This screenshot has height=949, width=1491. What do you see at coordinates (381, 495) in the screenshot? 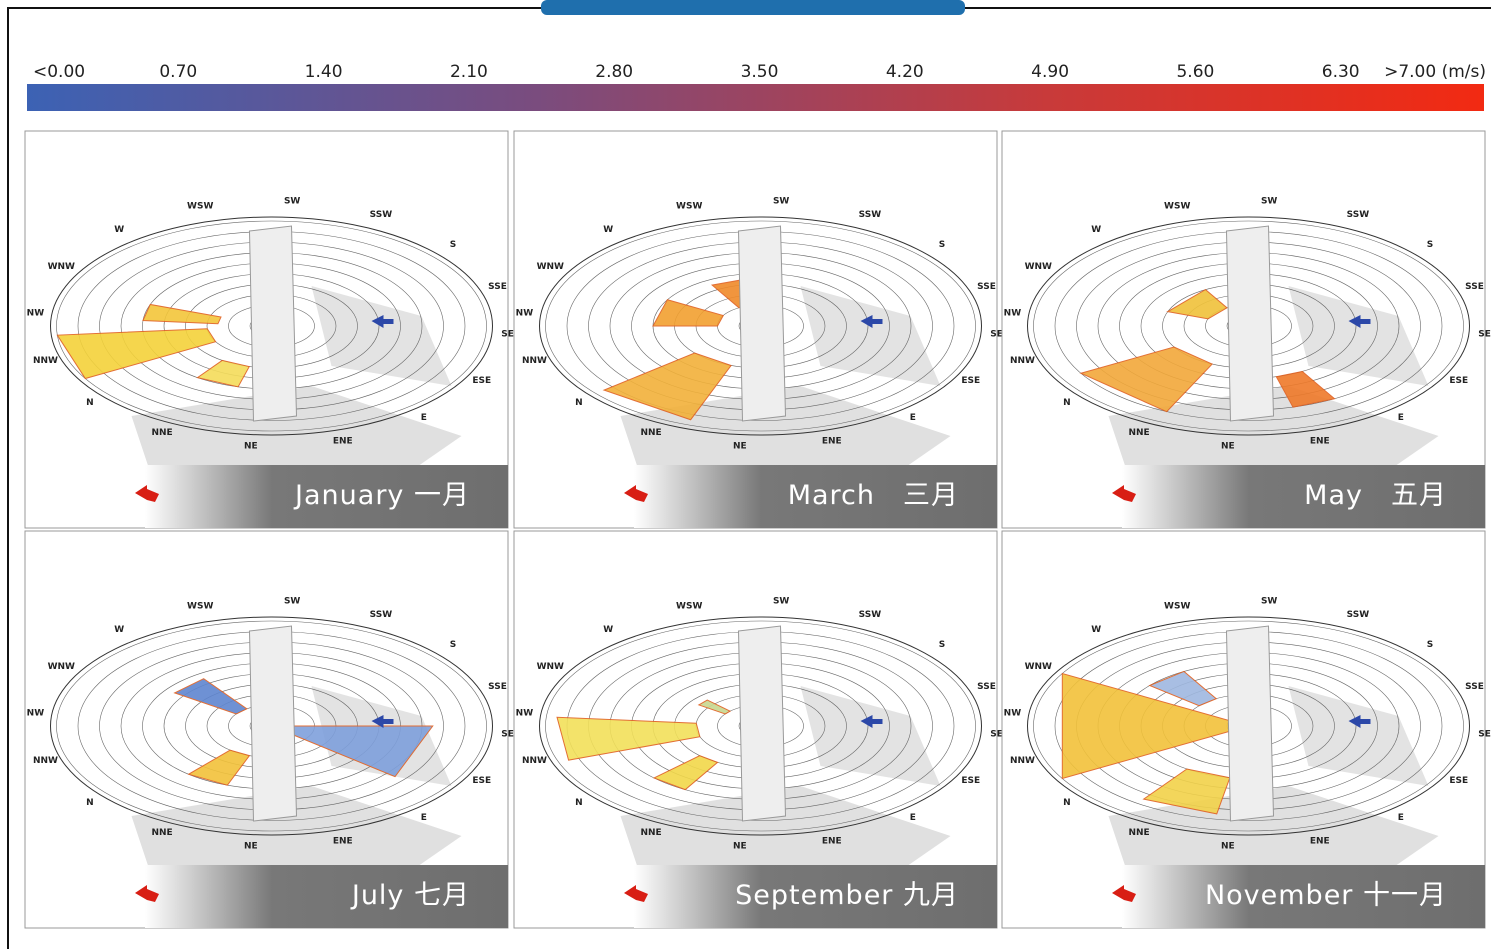
I see `panel-title: January 一月` at bounding box center [381, 495].